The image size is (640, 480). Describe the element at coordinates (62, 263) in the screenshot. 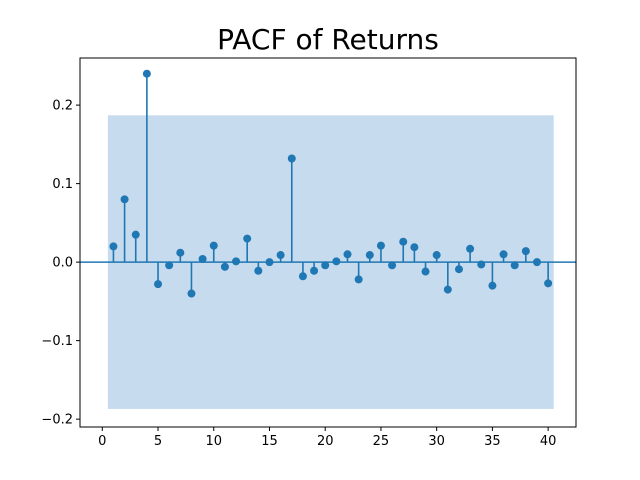

I see `y-tick-label: 0.0` at that location.